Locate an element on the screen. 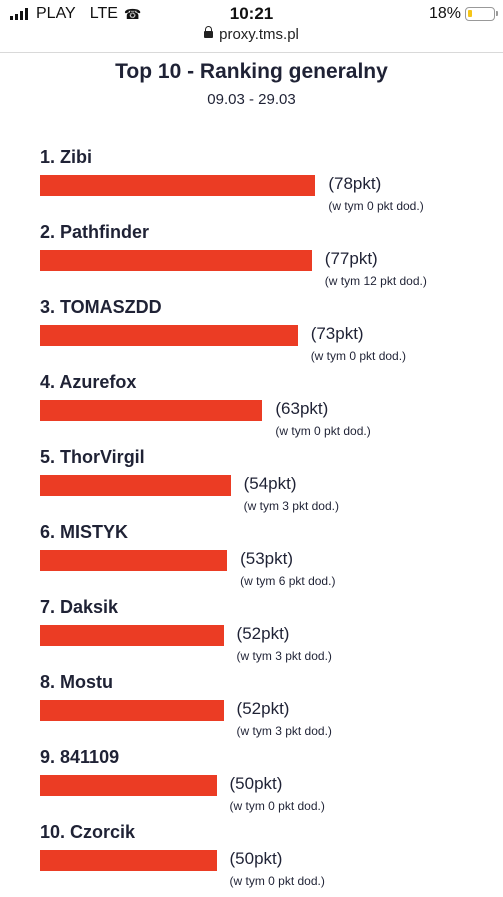  player-name: 8. Mostu is located at coordinates (77, 682).